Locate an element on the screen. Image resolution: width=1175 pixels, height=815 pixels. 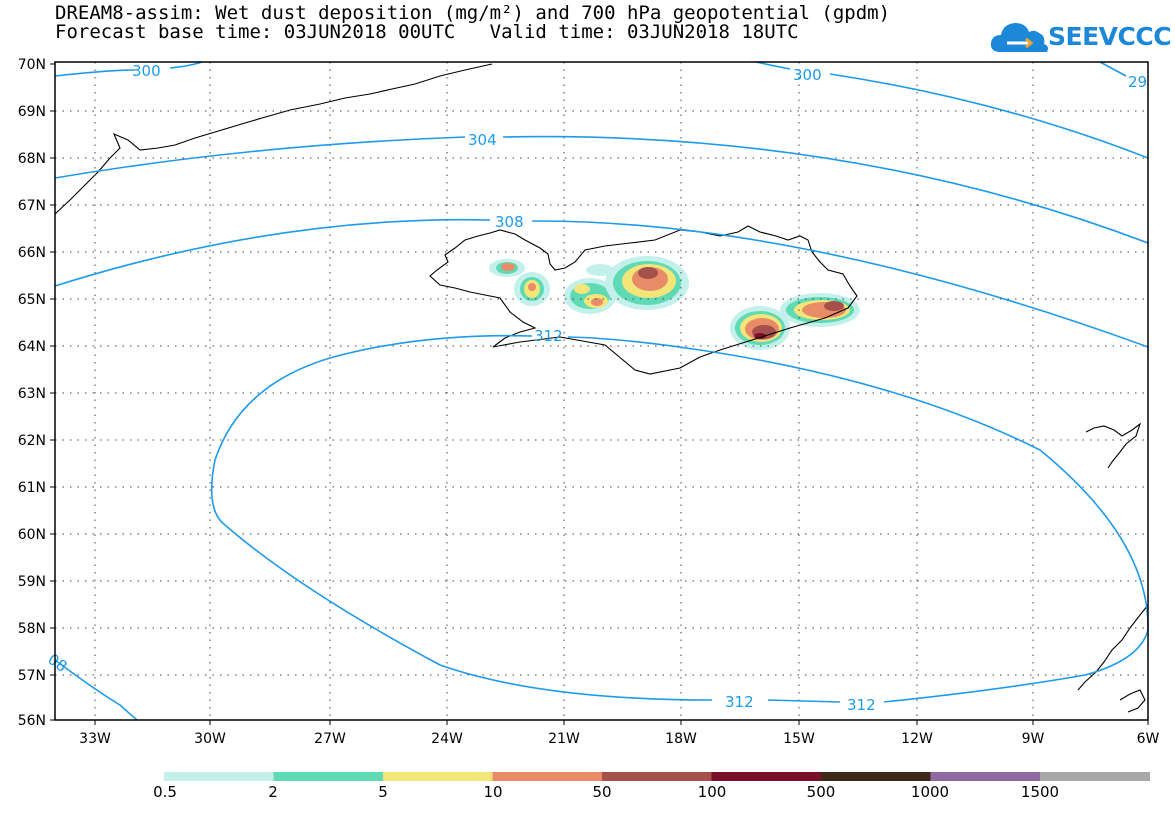
cloud-icon is located at coordinates (1019, 37).